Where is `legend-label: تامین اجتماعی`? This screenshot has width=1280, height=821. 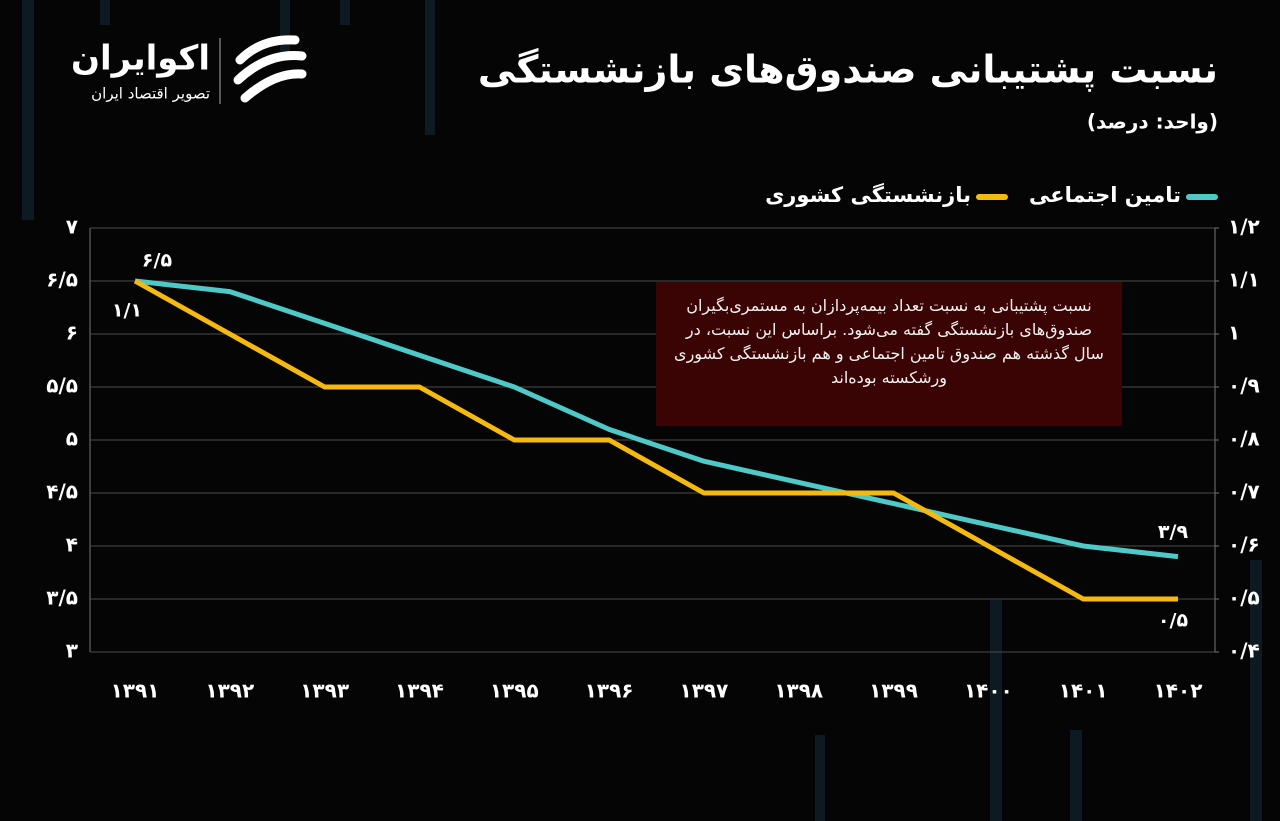 legend-label: تامین اجتماعی is located at coordinates (1105, 195).